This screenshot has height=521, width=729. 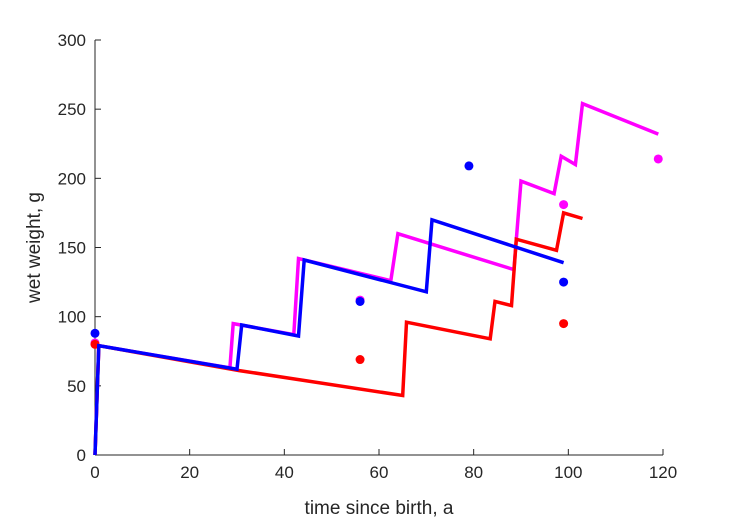 What do you see at coordinates (81, 455) in the screenshot?
I see `y-tick-label: 0` at bounding box center [81, 455].